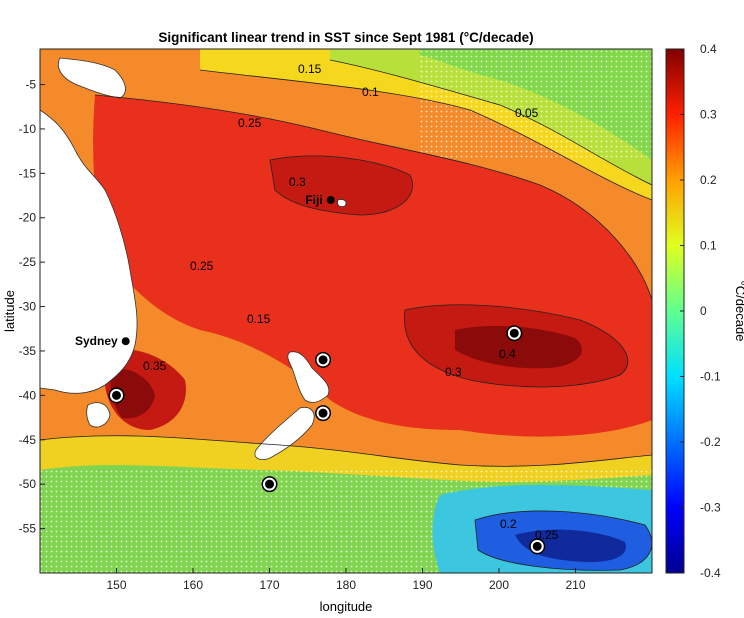 Image resolution: width=744 pixels, height=618 pixels. Describe the element at coordinates (708, 115) in the screenshot. I see `colorbar-tick-label: 0.3` at that location.